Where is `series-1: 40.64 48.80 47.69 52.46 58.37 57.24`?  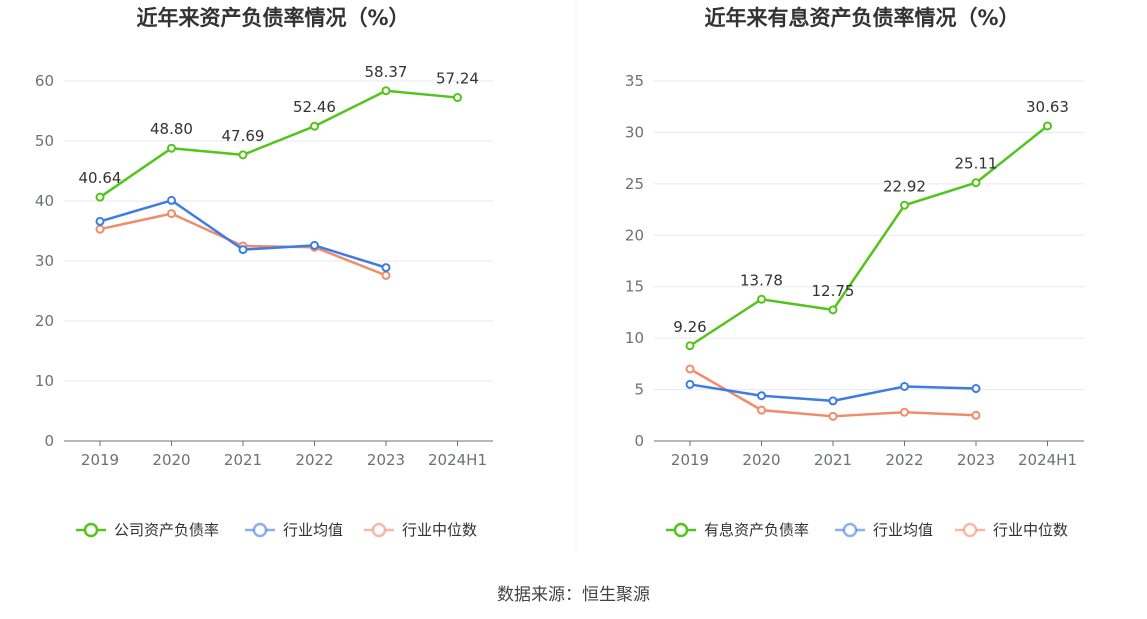 series-1: 40.64 48.80 47.69 52.46 58.37 57.24 is located at coordinates (279, 132).